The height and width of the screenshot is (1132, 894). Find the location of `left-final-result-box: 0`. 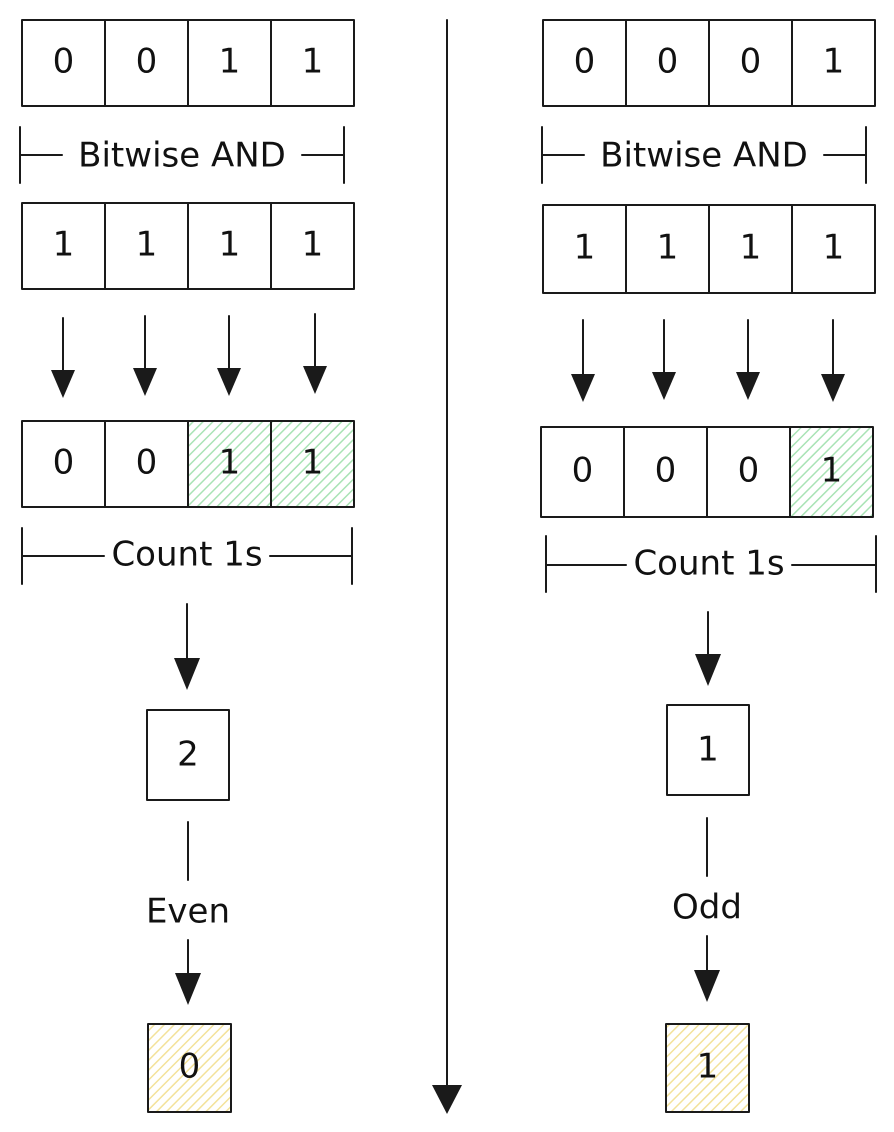

left-final-result-box: 0 is located at coordinates (189, 1068).